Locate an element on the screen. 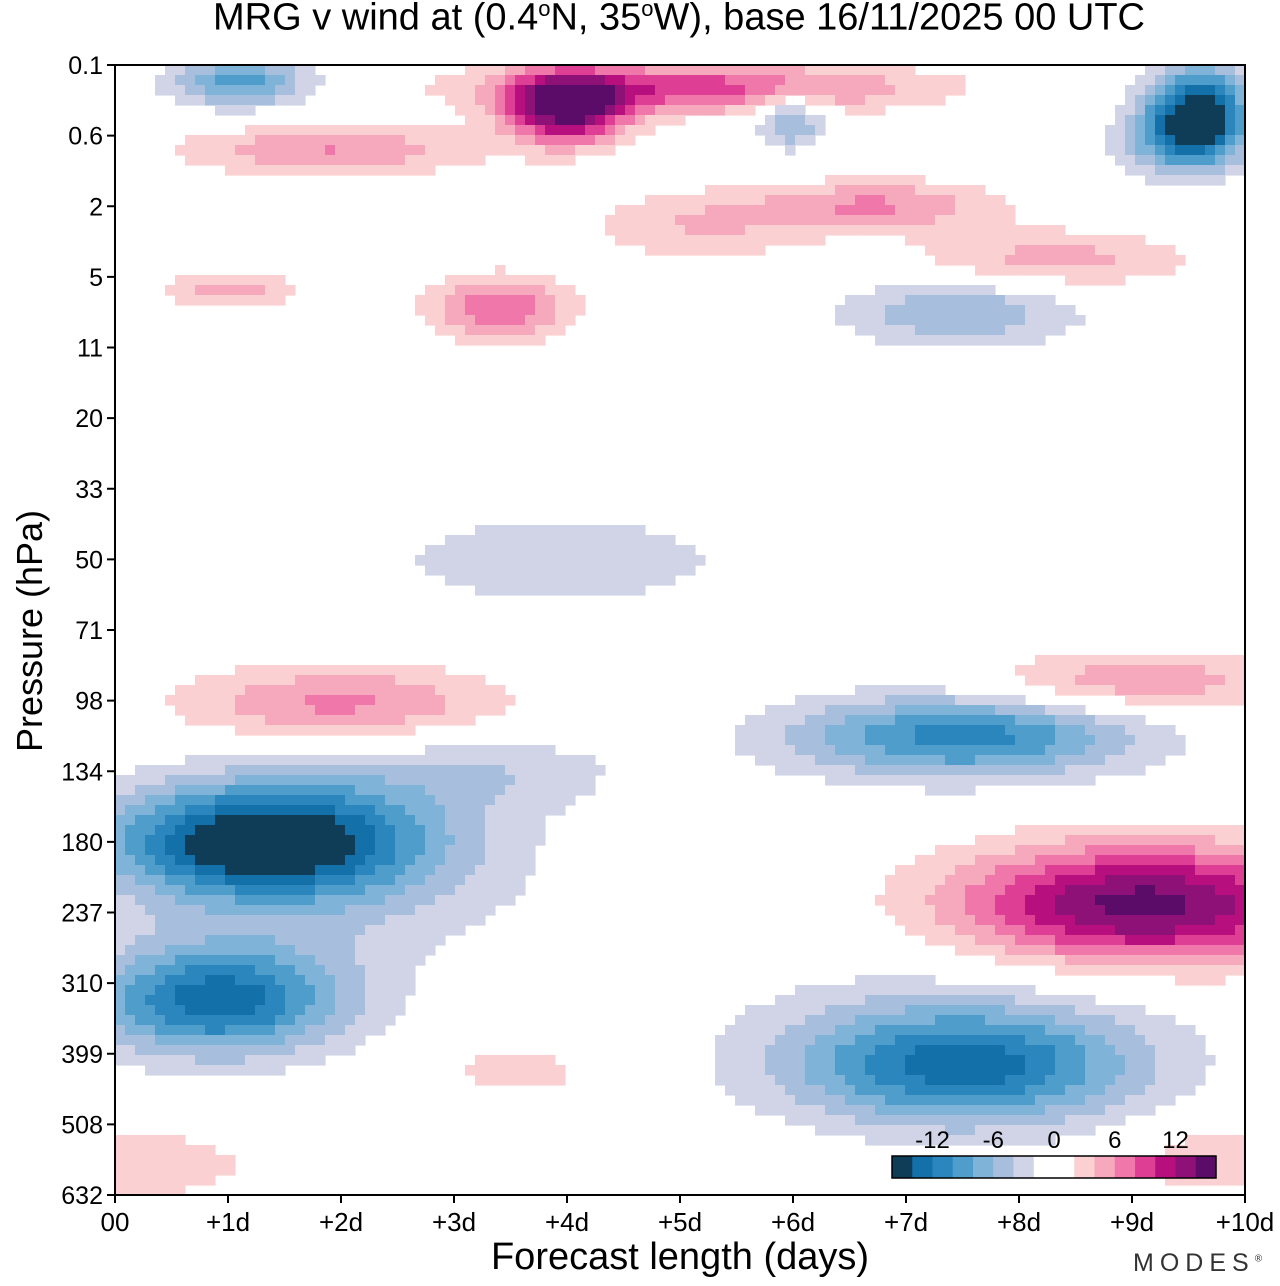  y-tick-label: 399 is located at coordinates (82, 1055).